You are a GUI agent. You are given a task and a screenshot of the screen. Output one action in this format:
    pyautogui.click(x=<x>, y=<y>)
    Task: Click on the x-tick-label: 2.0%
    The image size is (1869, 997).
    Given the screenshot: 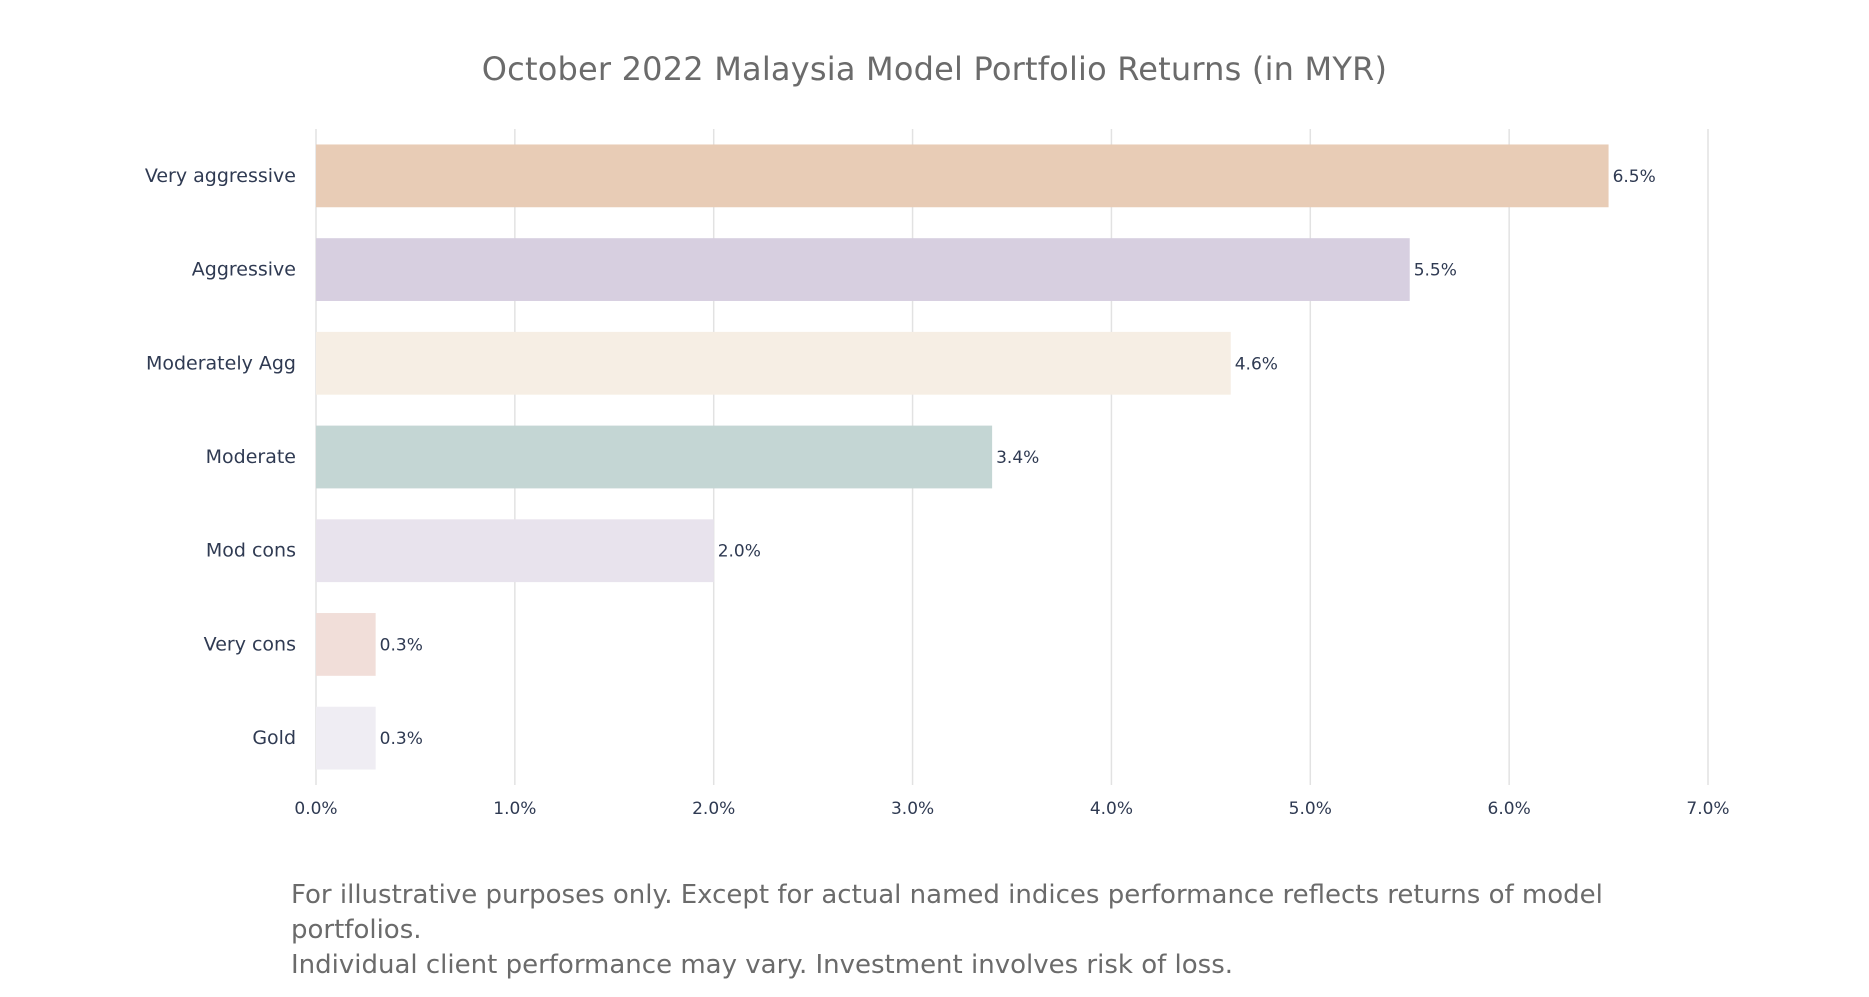 What is the action you would take?
    pyautogui.click(x=713, y=809)
    